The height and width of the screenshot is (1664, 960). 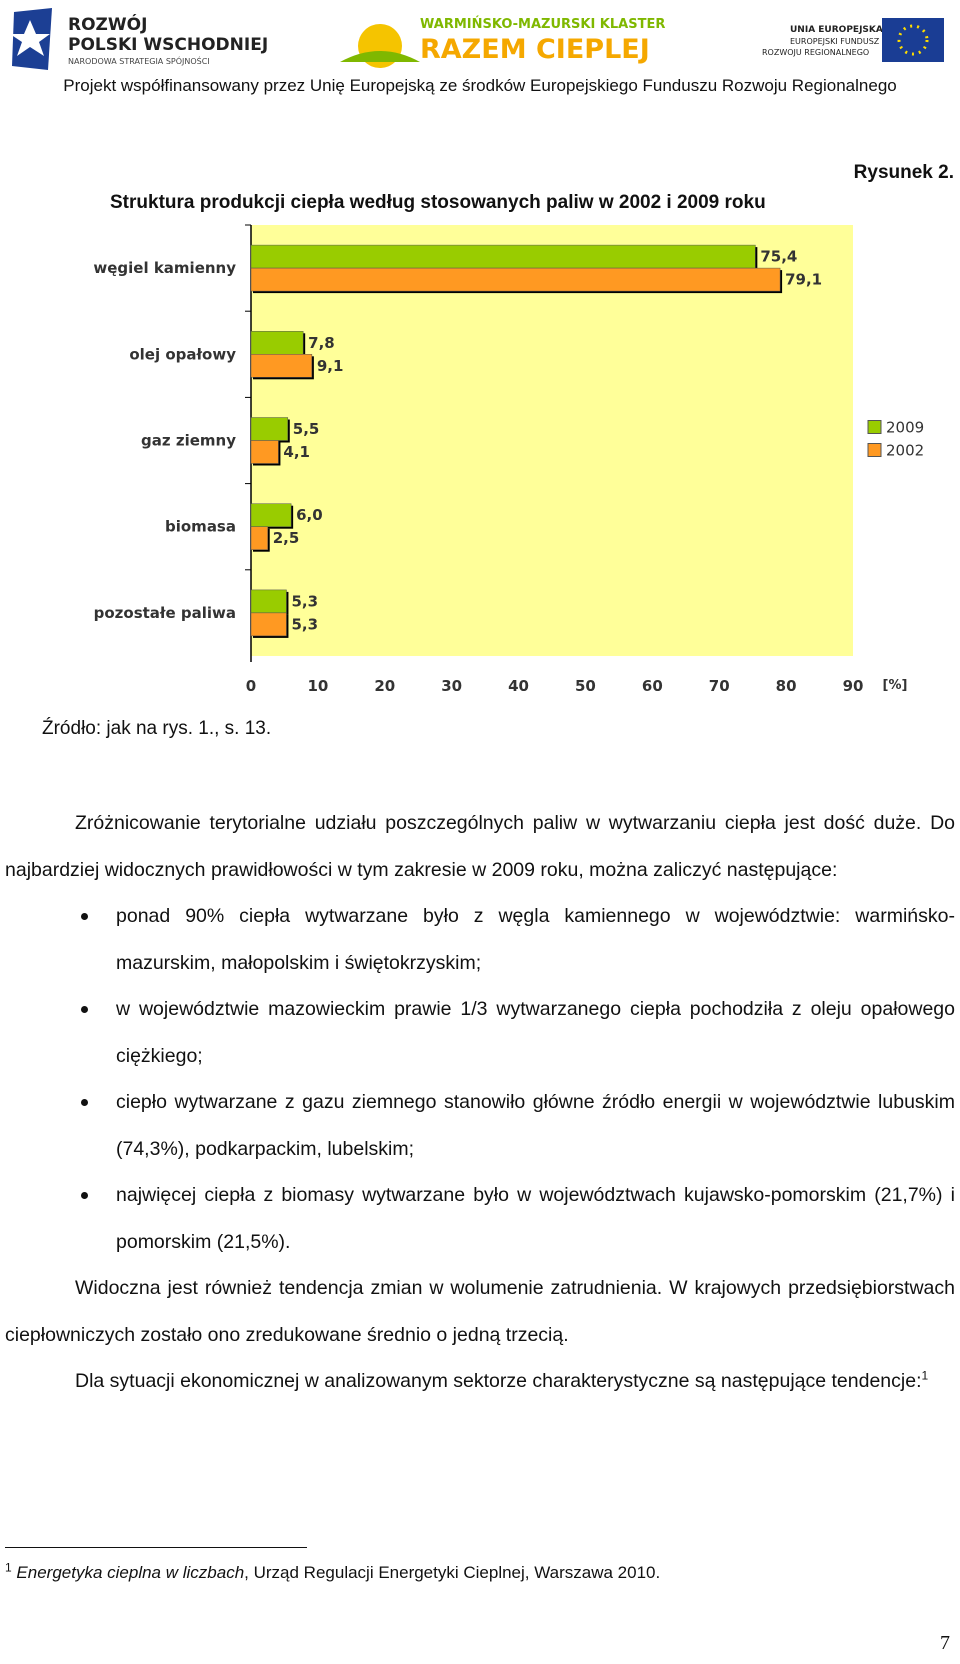 What do you see at coordinates (130, 1572) in the screenshot?
I see `footnote-title: Energetyka cieplna w liczbach` at bounding box center [130, 1572].